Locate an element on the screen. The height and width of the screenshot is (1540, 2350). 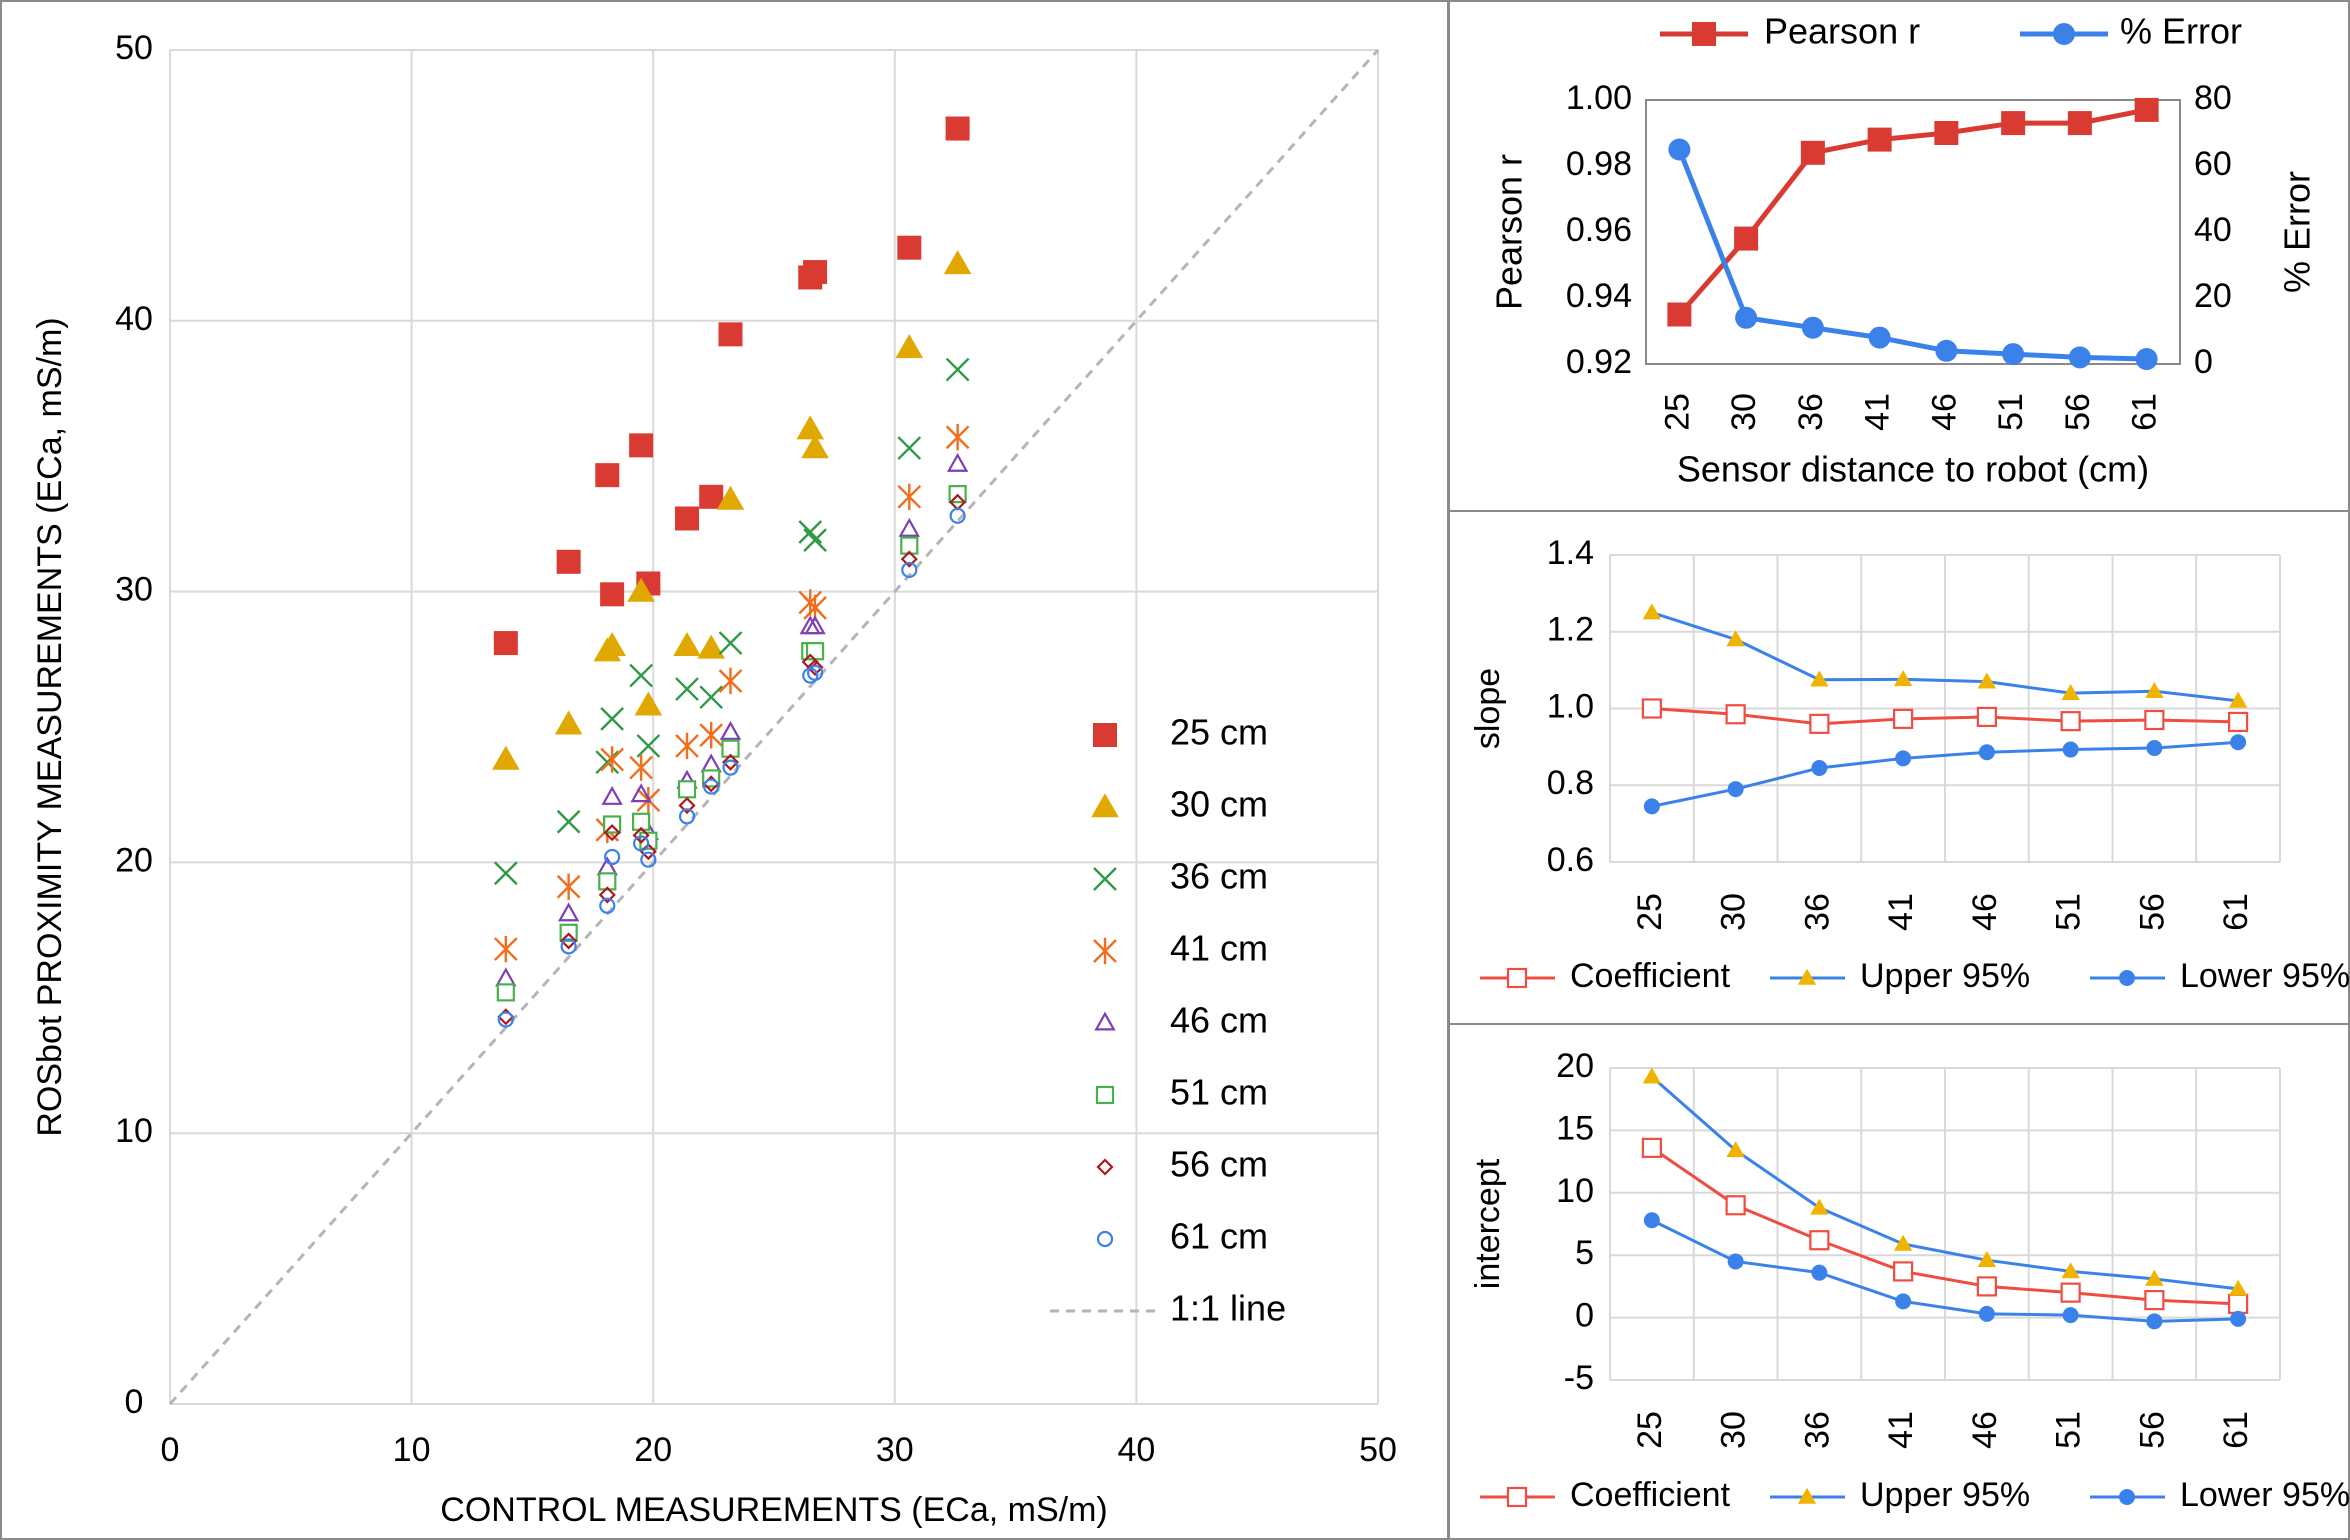
legend-label: 1:1 line is located at coordinates (1228, 1308).